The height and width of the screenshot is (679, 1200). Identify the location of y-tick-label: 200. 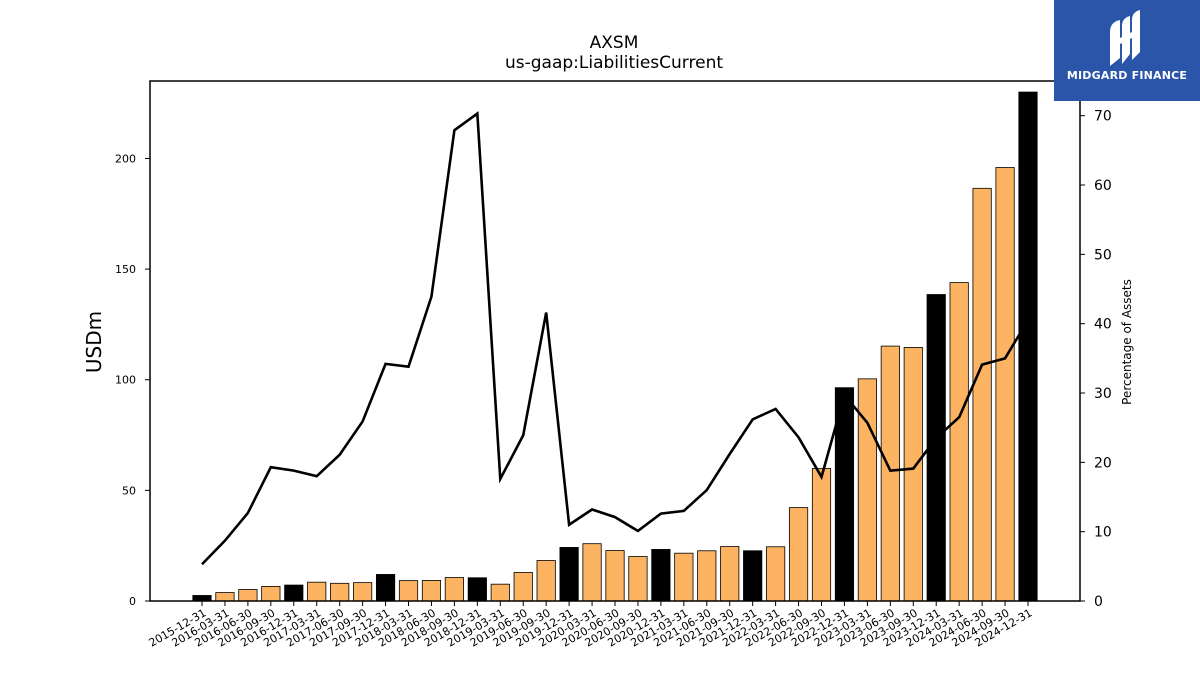
(125, 158).